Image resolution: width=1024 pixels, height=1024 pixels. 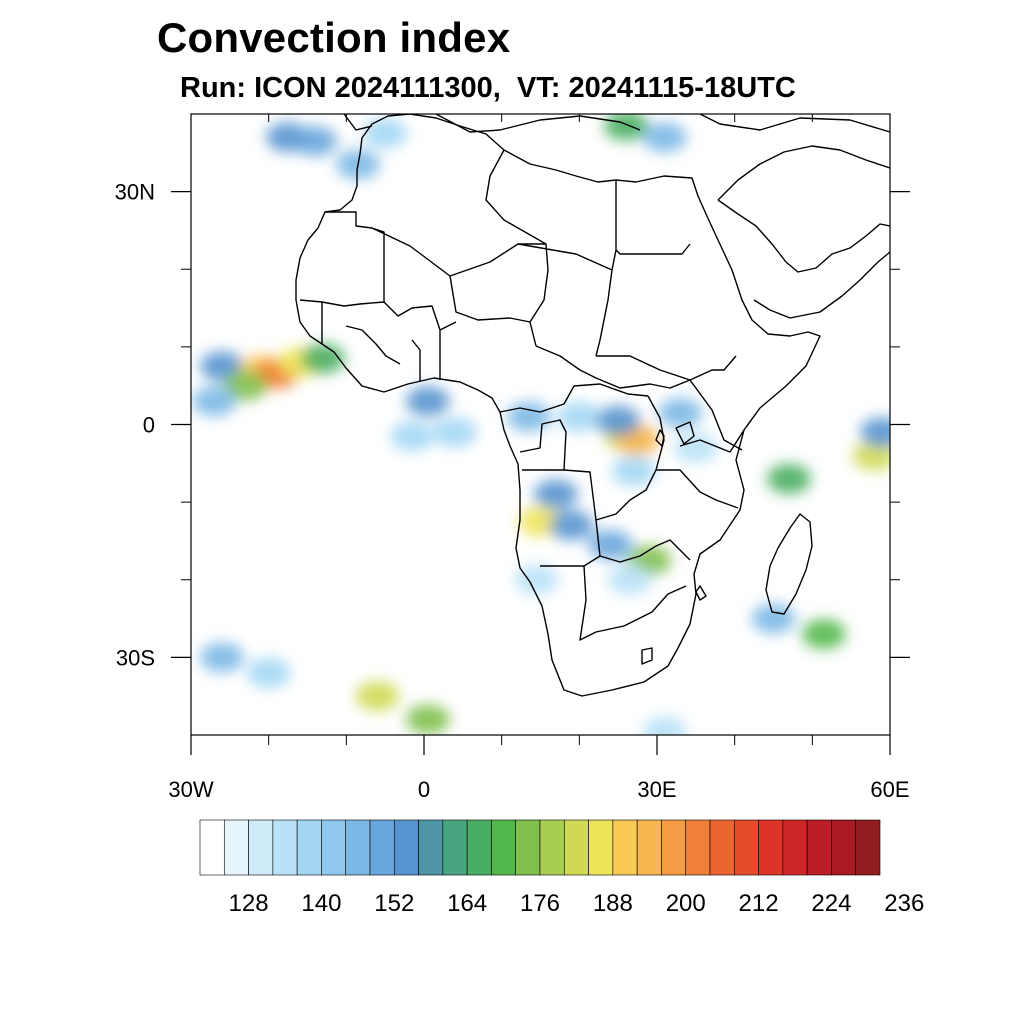 I want to click on lakes, so click(x=681, y=511).